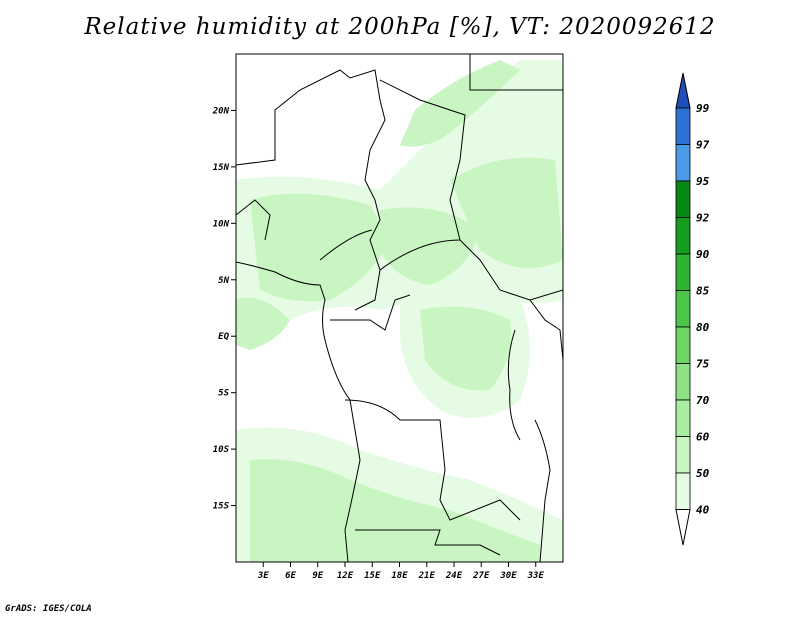 The width and height of the screenshot is (800, 618). Describe the element at coordinates (703, 145) in the screenshot. I see `colorbar-label: 97` at that location.